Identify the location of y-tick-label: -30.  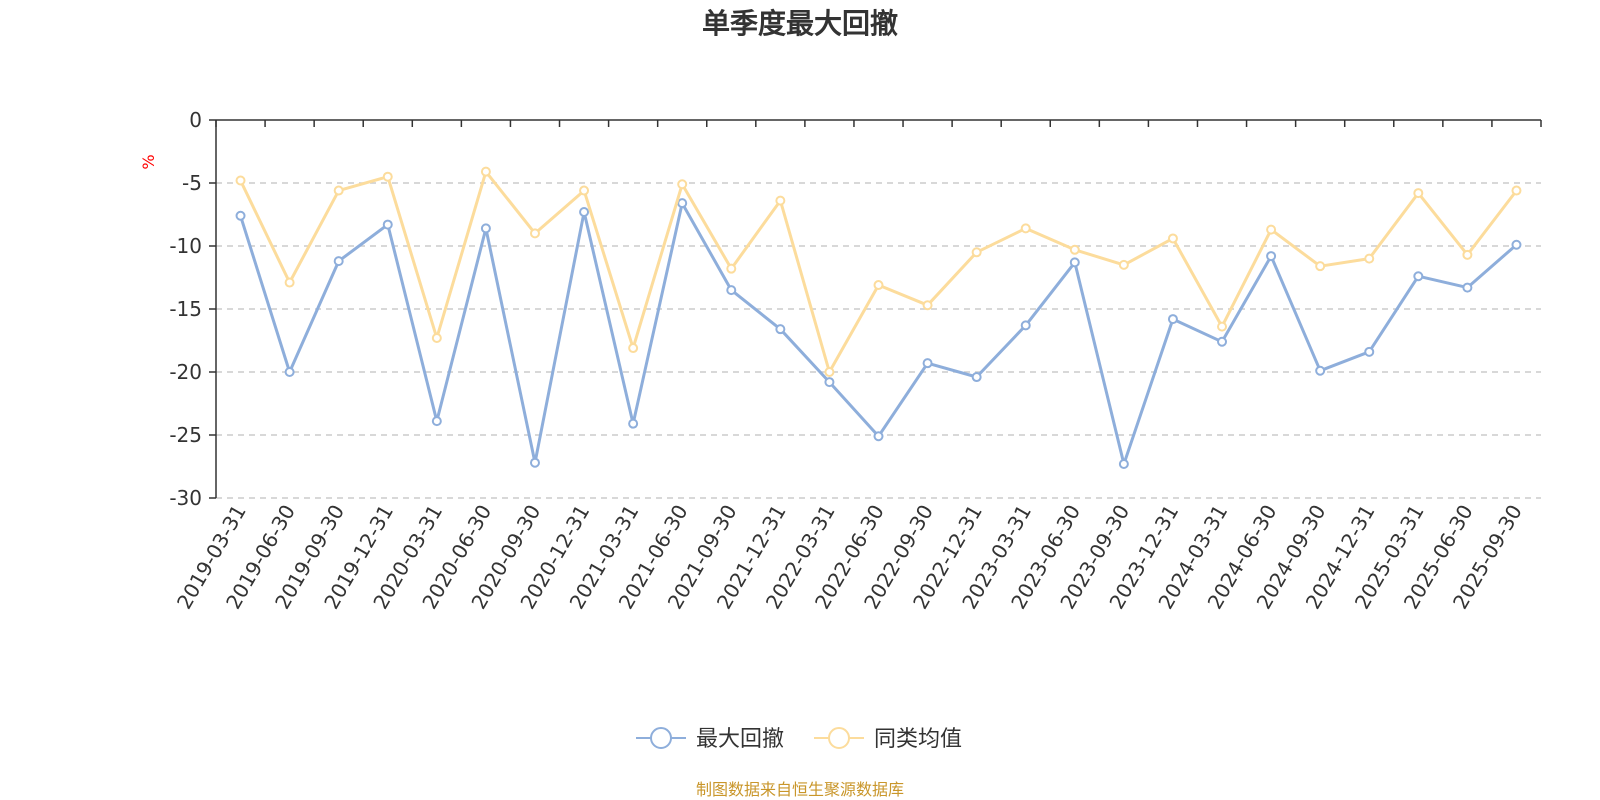
(185, 498).